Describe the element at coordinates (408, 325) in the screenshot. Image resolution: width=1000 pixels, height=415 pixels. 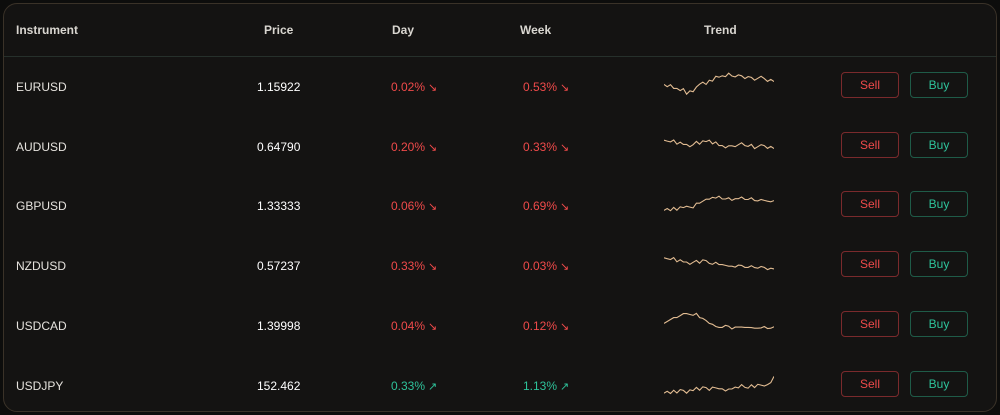
I see `day-change-value: 0.04%` at that location.